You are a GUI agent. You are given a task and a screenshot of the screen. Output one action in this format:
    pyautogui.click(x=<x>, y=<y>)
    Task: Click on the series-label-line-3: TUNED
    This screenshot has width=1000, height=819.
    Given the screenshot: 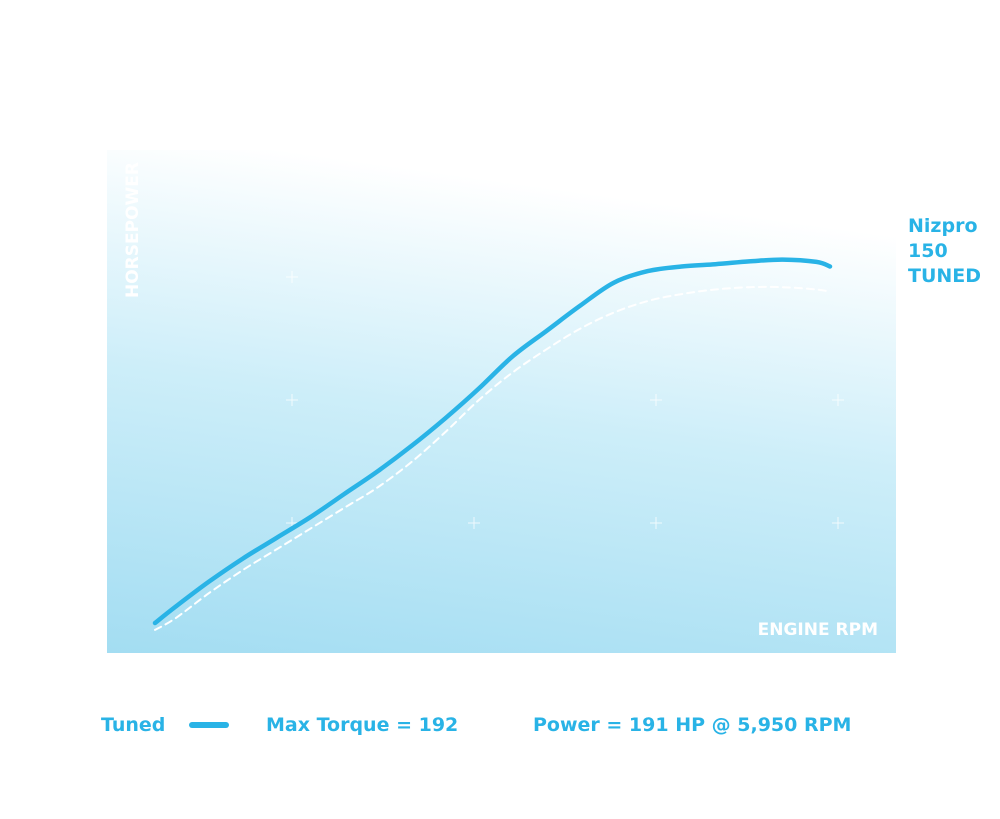 What is the action you would take?
    pyautogui.click(x=945, y=276)
    